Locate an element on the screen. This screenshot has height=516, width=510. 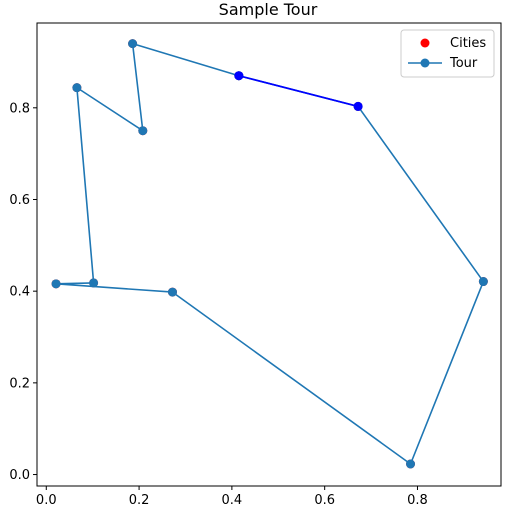
legend-tour-label: Tour is located at coordinates (463, 63).